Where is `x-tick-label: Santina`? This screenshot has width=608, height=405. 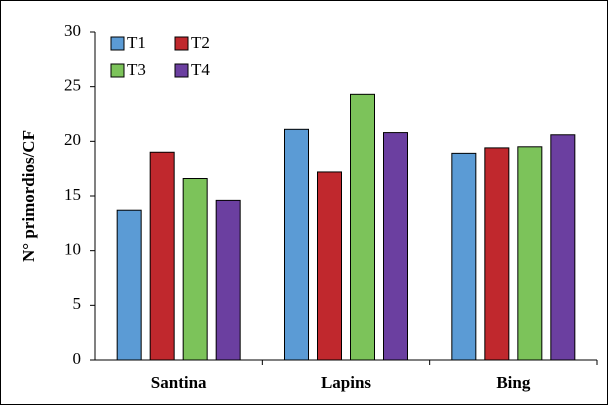
x-tick-label: Santina is located at coordinates (179, 382).